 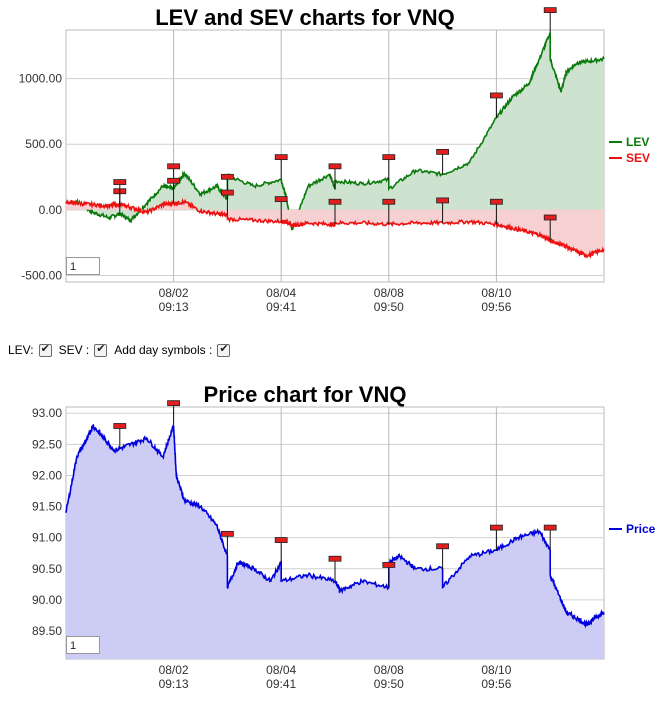 I want to click on lev-x-tick-date: 08/10, so click(x=496, y=293).